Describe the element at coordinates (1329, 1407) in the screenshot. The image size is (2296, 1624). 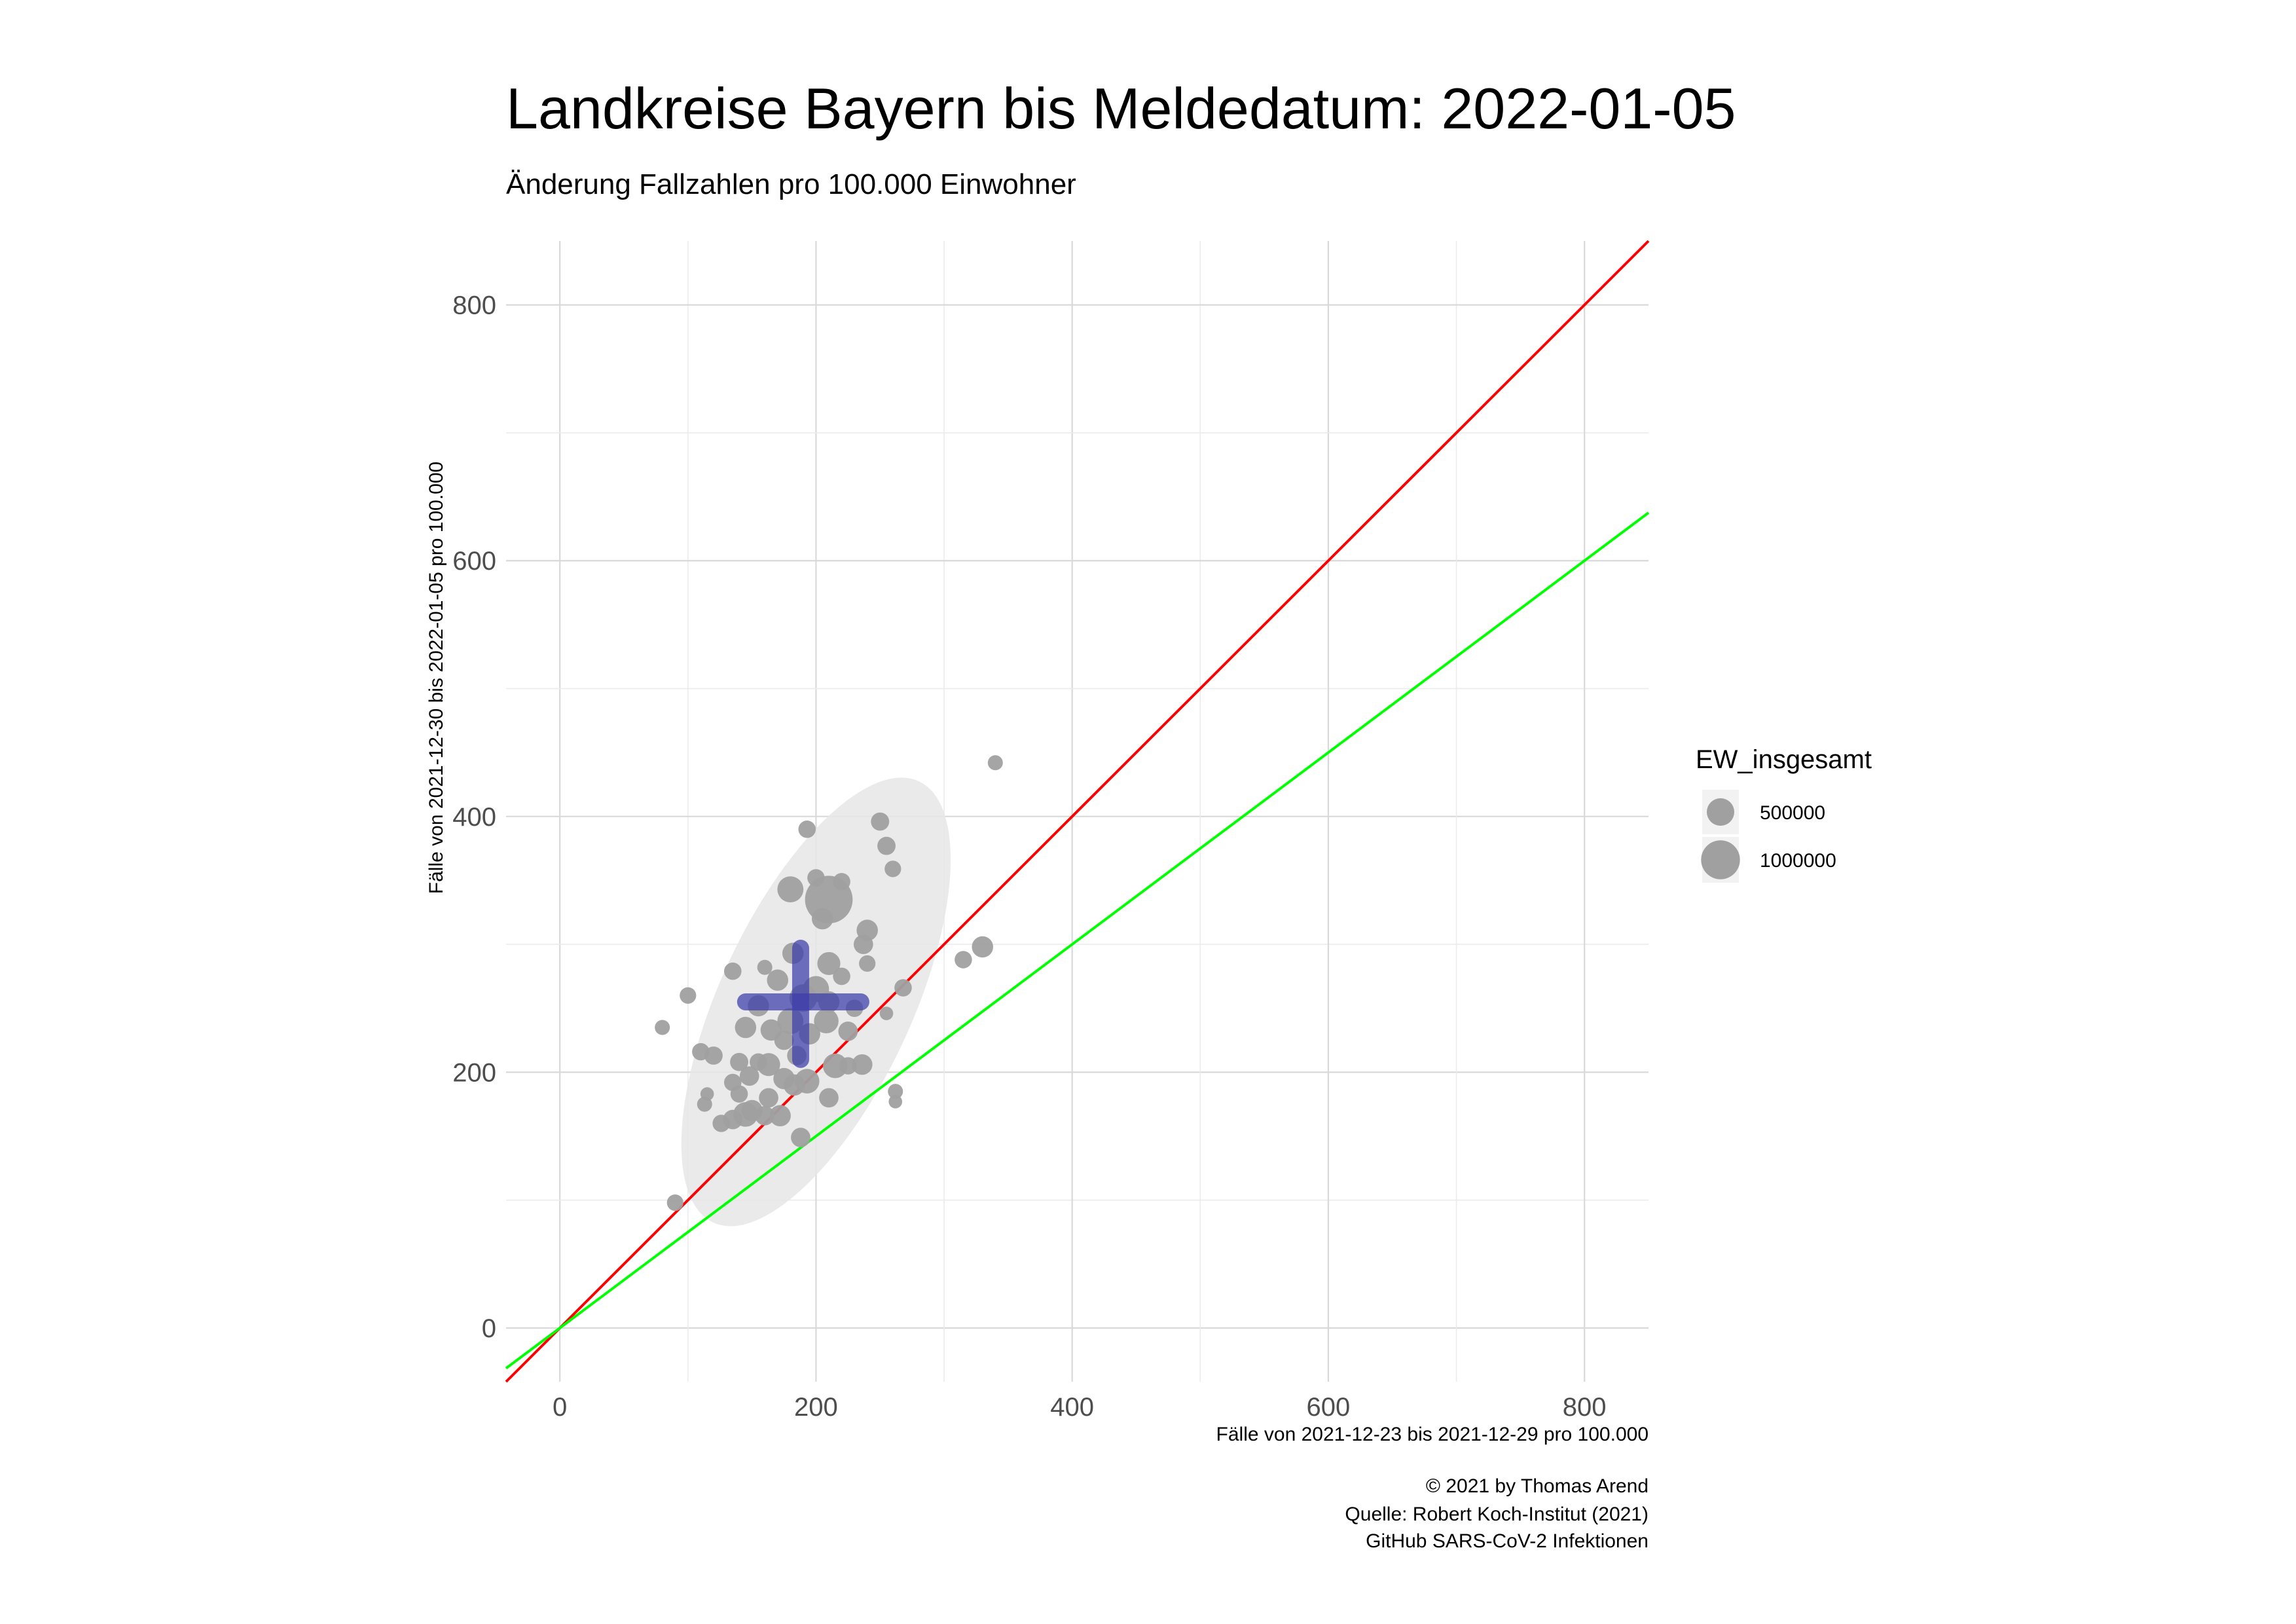
I see `x-tick-label: 600` at that location.